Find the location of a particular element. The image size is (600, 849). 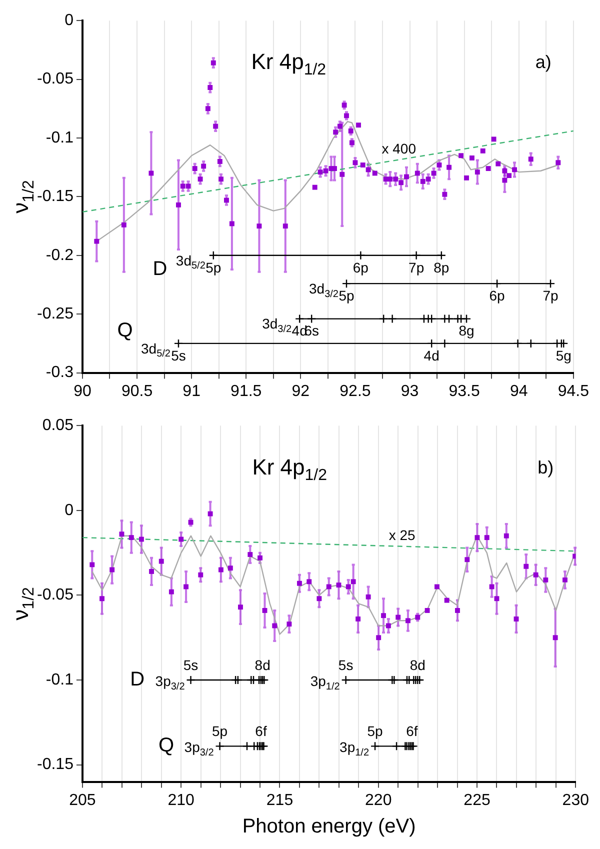

x-tick-label: 90 is located at coordinates (83, 391).